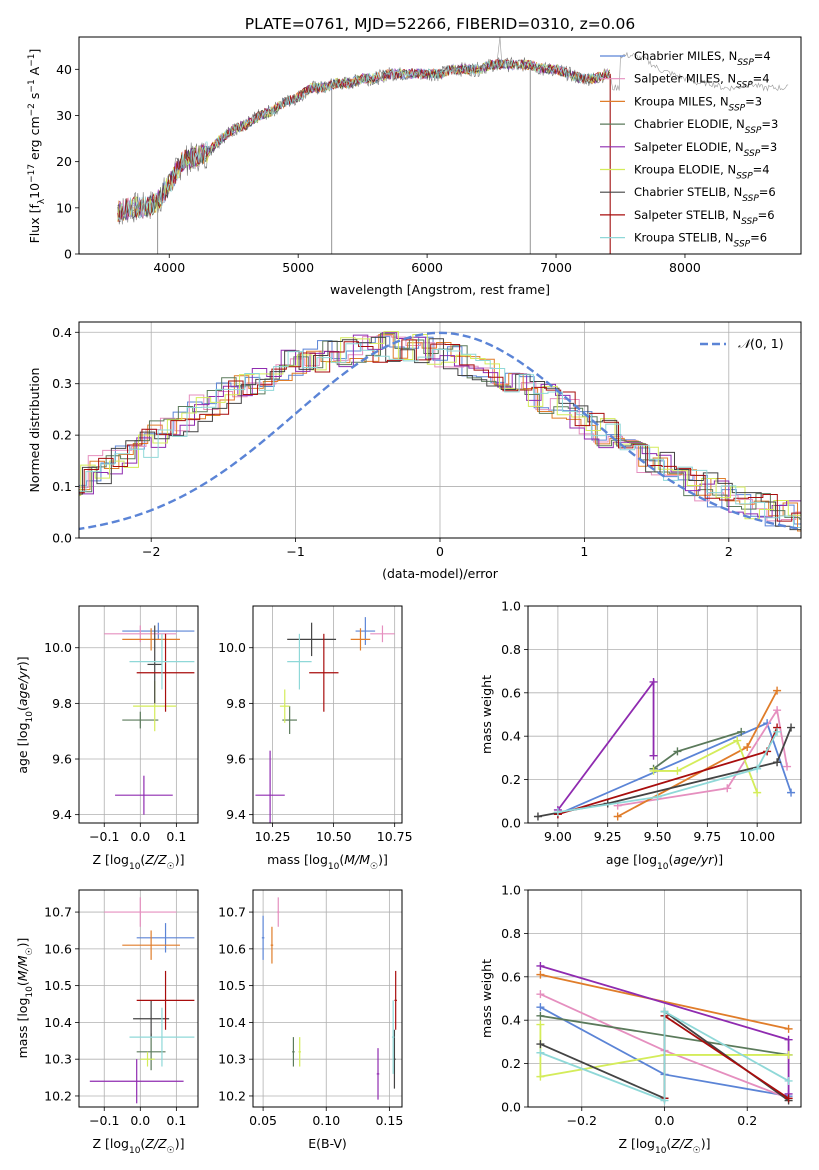  I want to click on spectrum-model-line, so click(363, 140).